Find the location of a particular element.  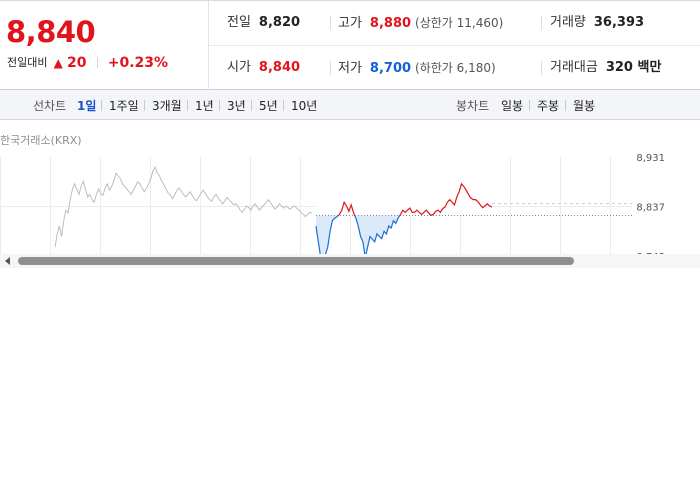

series-line-intraday-up is located at coordinates (415, 199).